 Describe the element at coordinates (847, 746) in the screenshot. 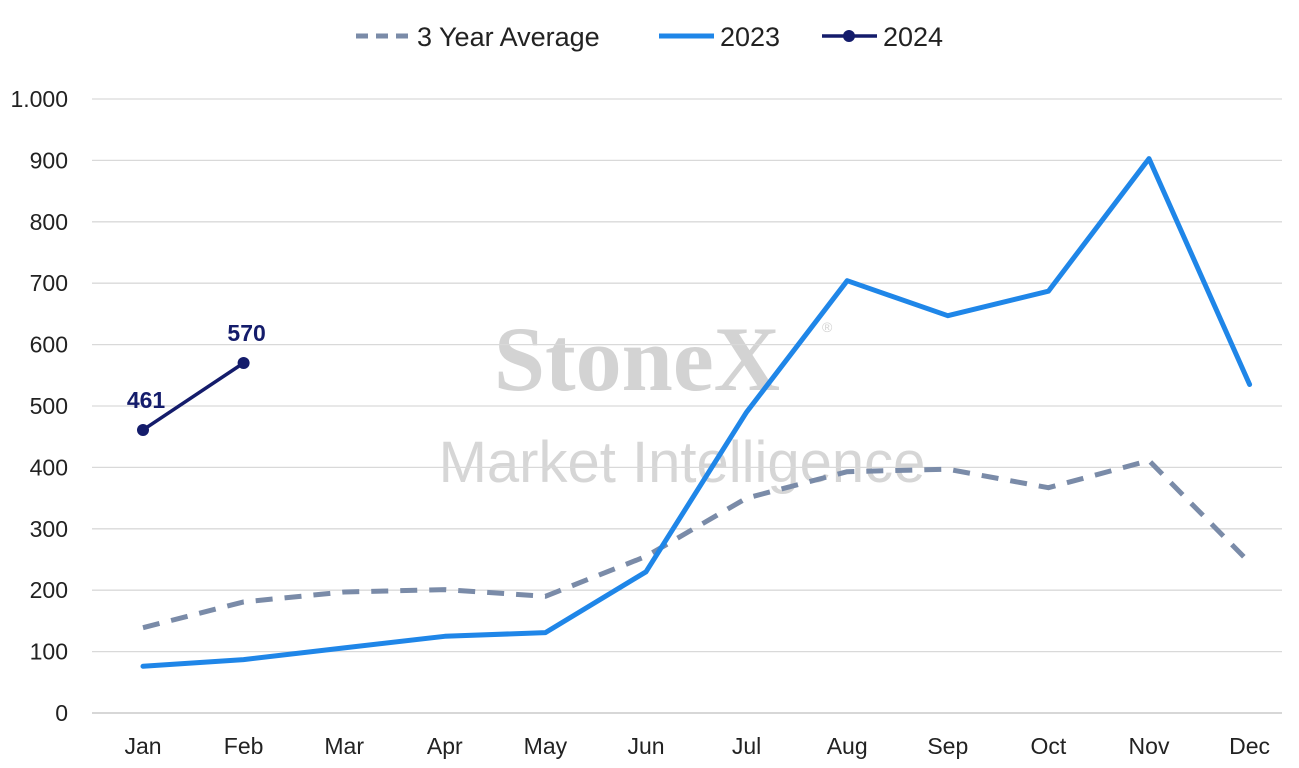

I see `x-tick-label: Aug` at that location.